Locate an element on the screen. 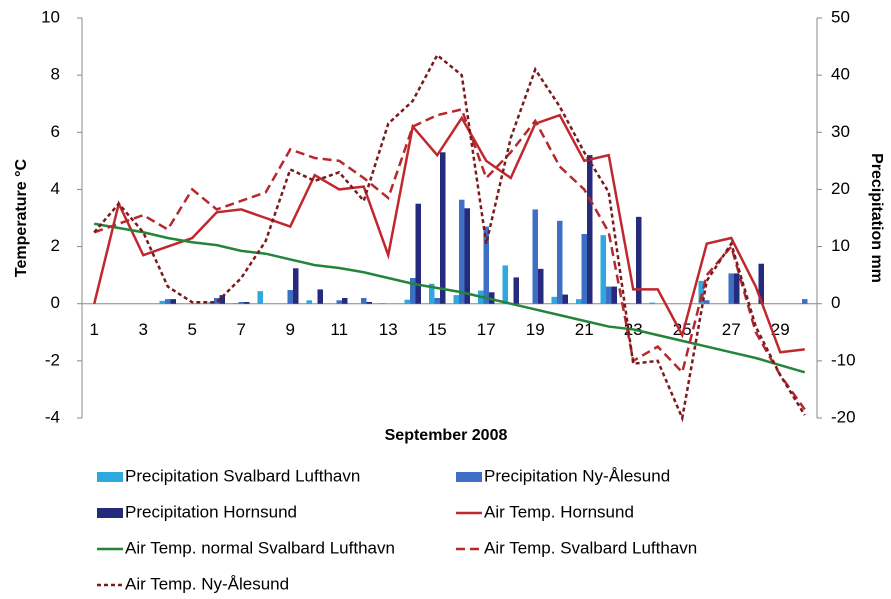  y-tick-label: 8 is located at coordinates (55, 74).